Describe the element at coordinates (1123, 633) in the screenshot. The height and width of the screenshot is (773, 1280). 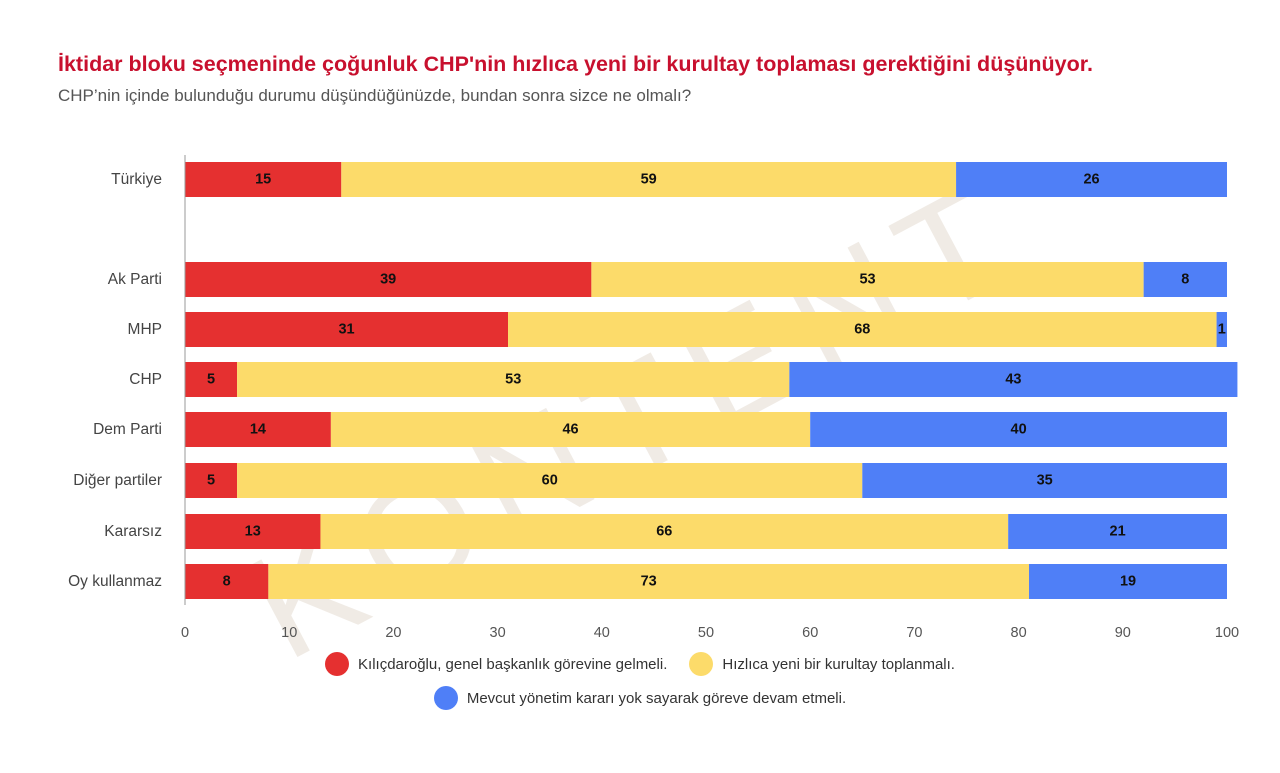
I see `x-tick-label: 90` at that location.